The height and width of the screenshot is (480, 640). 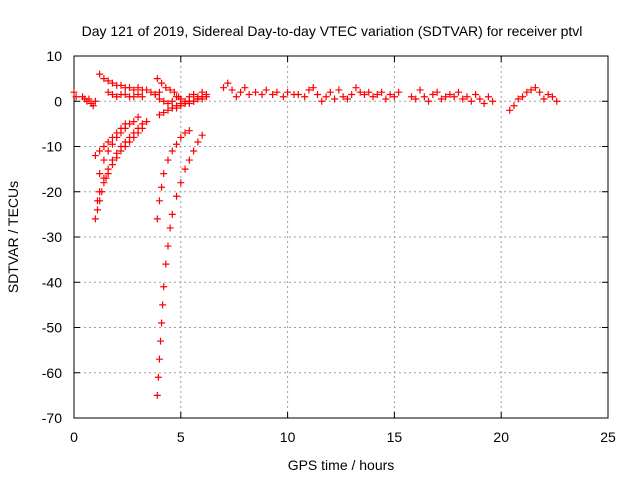 What do you see at coordinates (52, 192) in the screenshot?
I see `y-tick-label: -20` at bounding box center [52, 192].